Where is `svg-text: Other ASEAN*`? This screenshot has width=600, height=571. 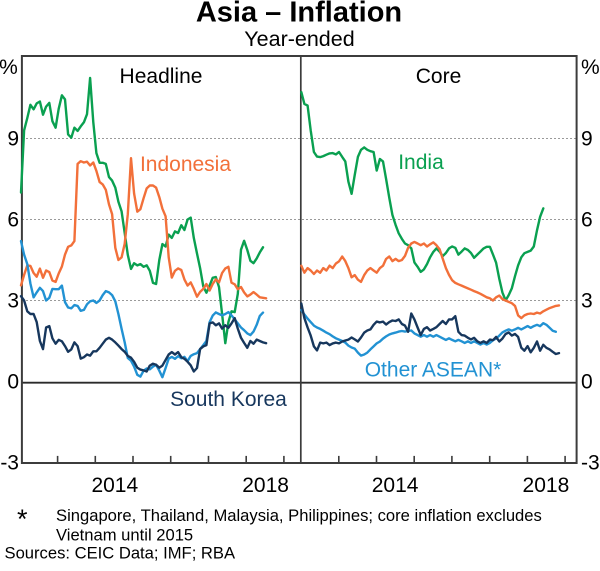 svg-text: Other ASEAN* is located at coordinates (433, 370).